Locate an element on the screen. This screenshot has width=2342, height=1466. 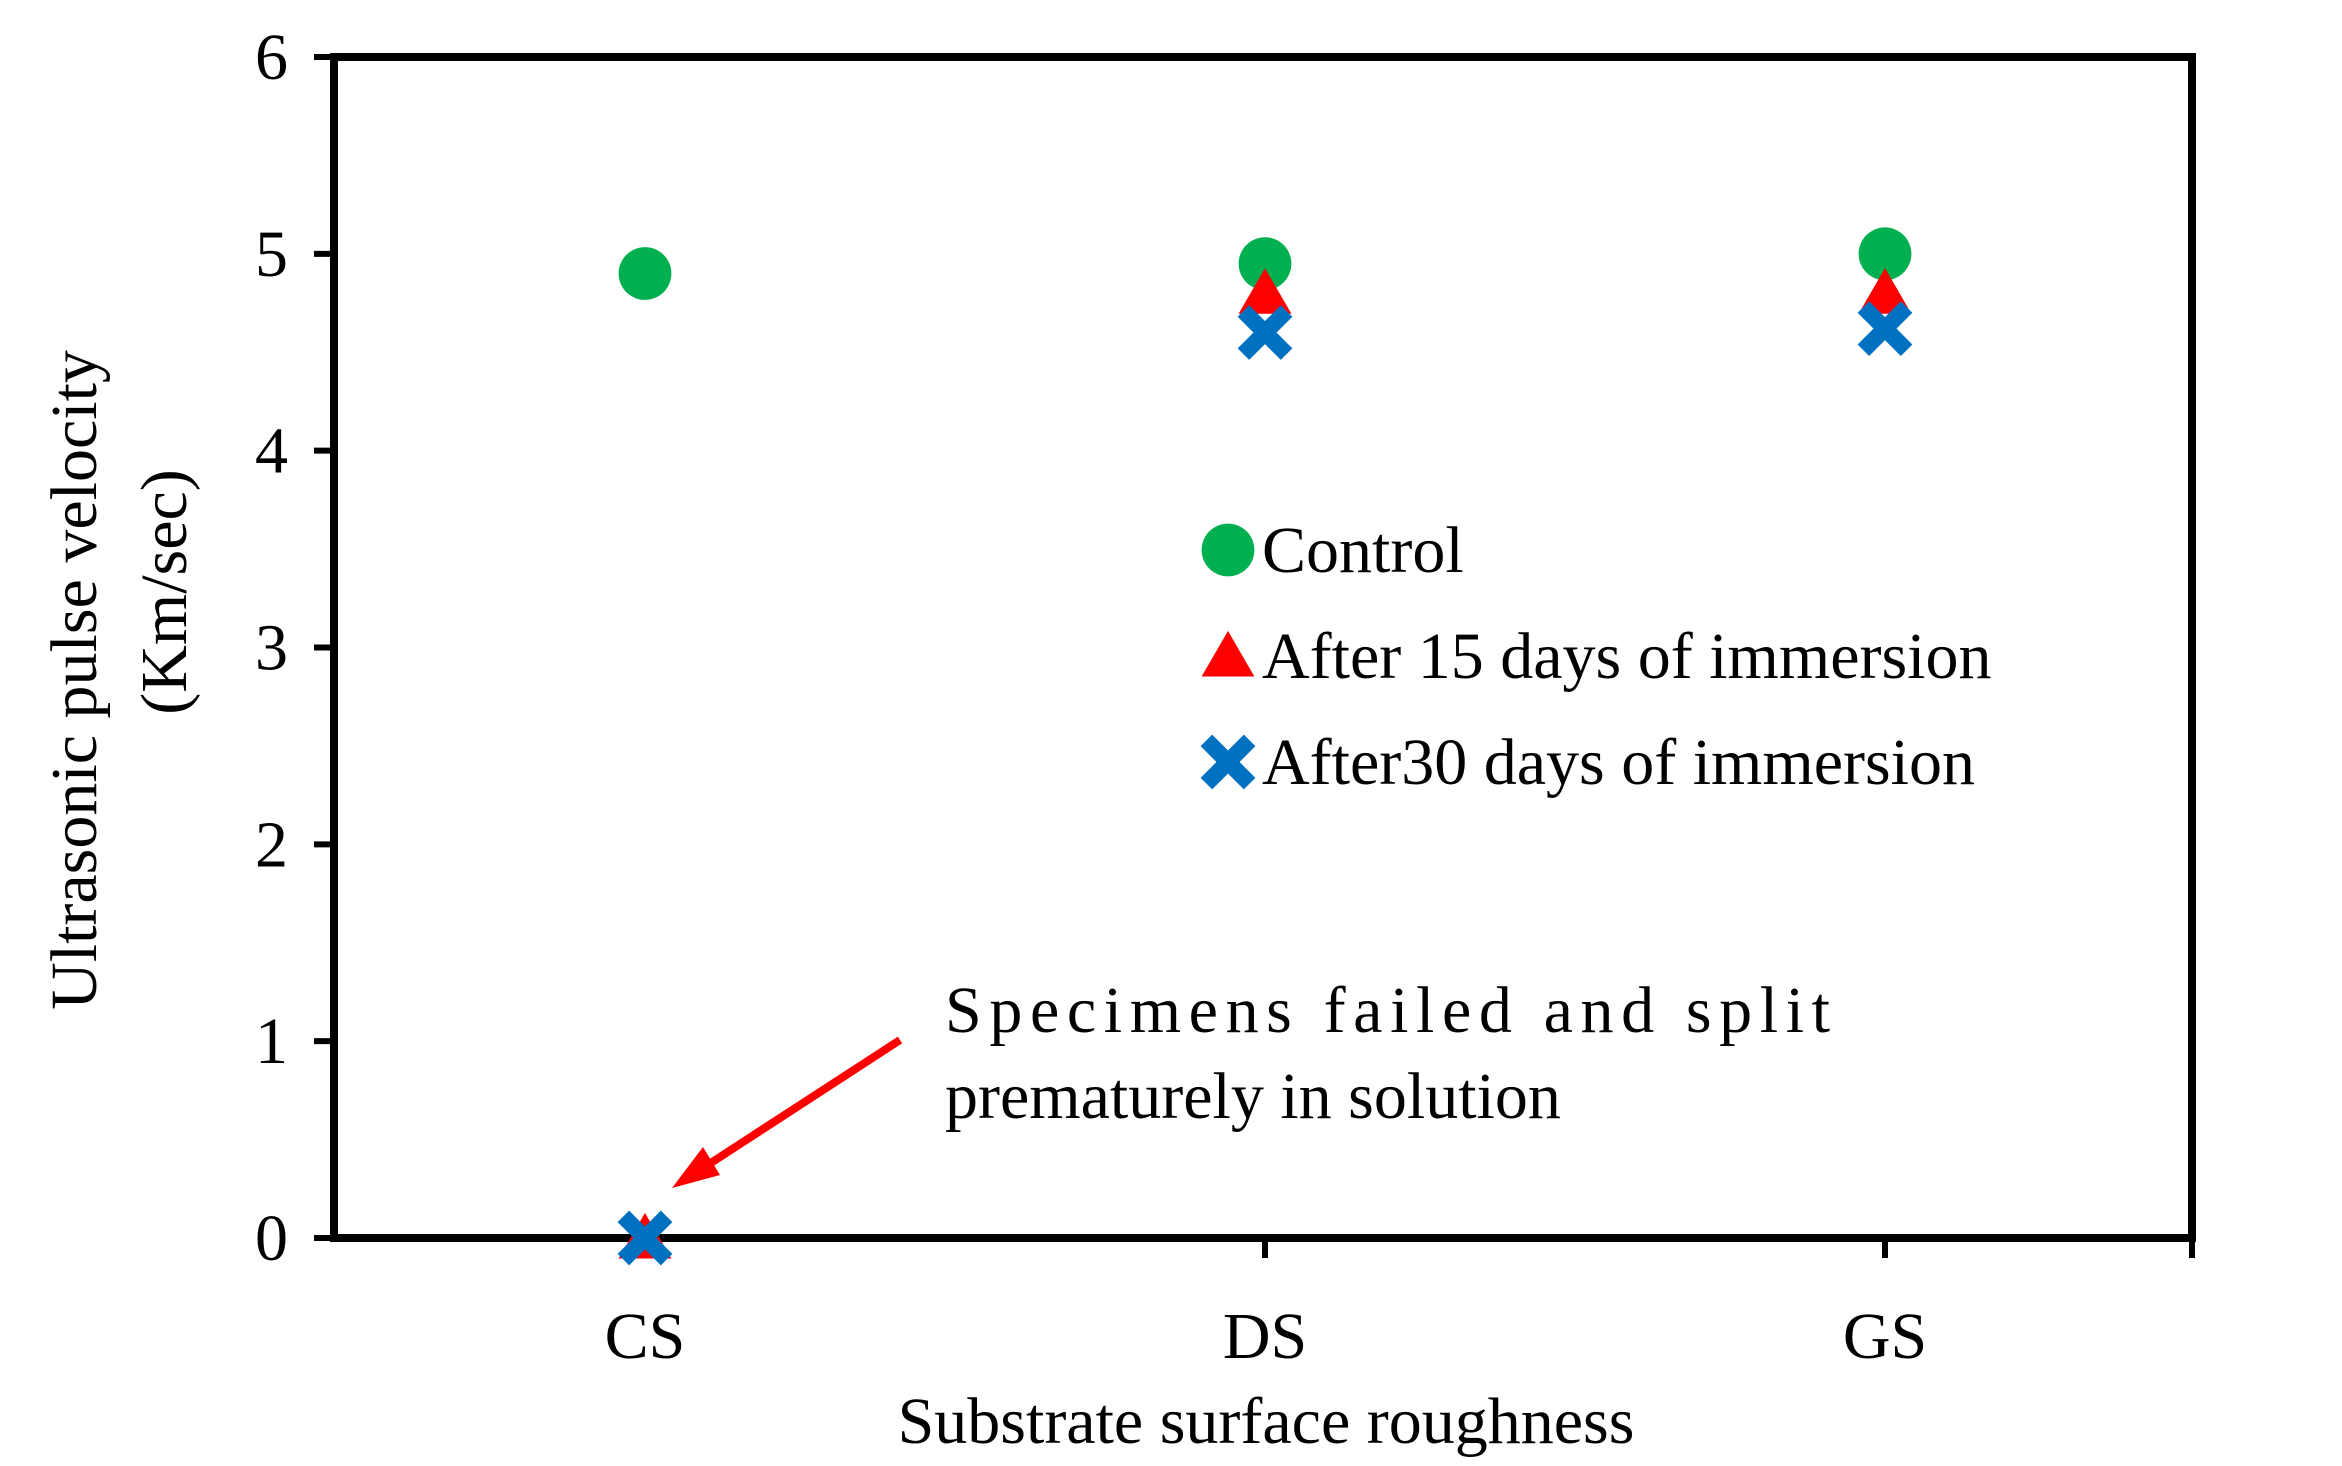
y-tick-label: 4 is located at coordinates (271, 451).